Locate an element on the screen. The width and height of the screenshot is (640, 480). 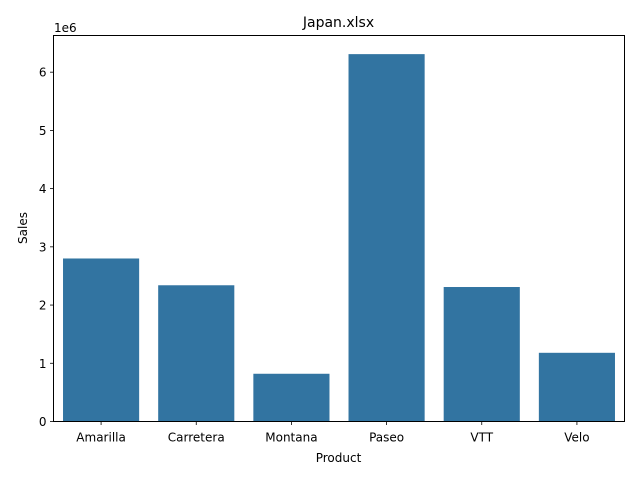
x-tick-label: Montana is located at coordinates (291, 438).